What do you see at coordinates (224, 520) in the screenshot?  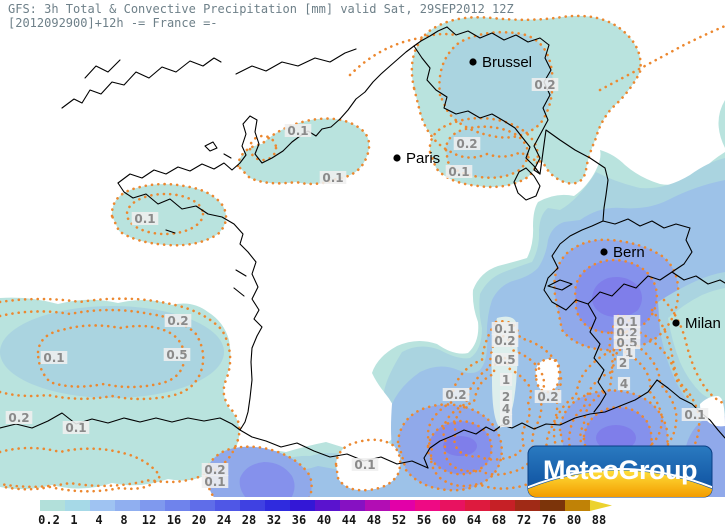 I see `scale-tick-label: 24` at bounding box center [224, 520].